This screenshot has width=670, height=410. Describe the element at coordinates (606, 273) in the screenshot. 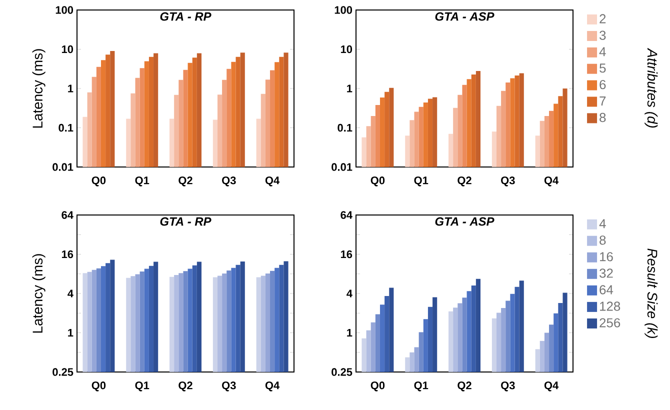

I see `legend-label: 32` at that location.